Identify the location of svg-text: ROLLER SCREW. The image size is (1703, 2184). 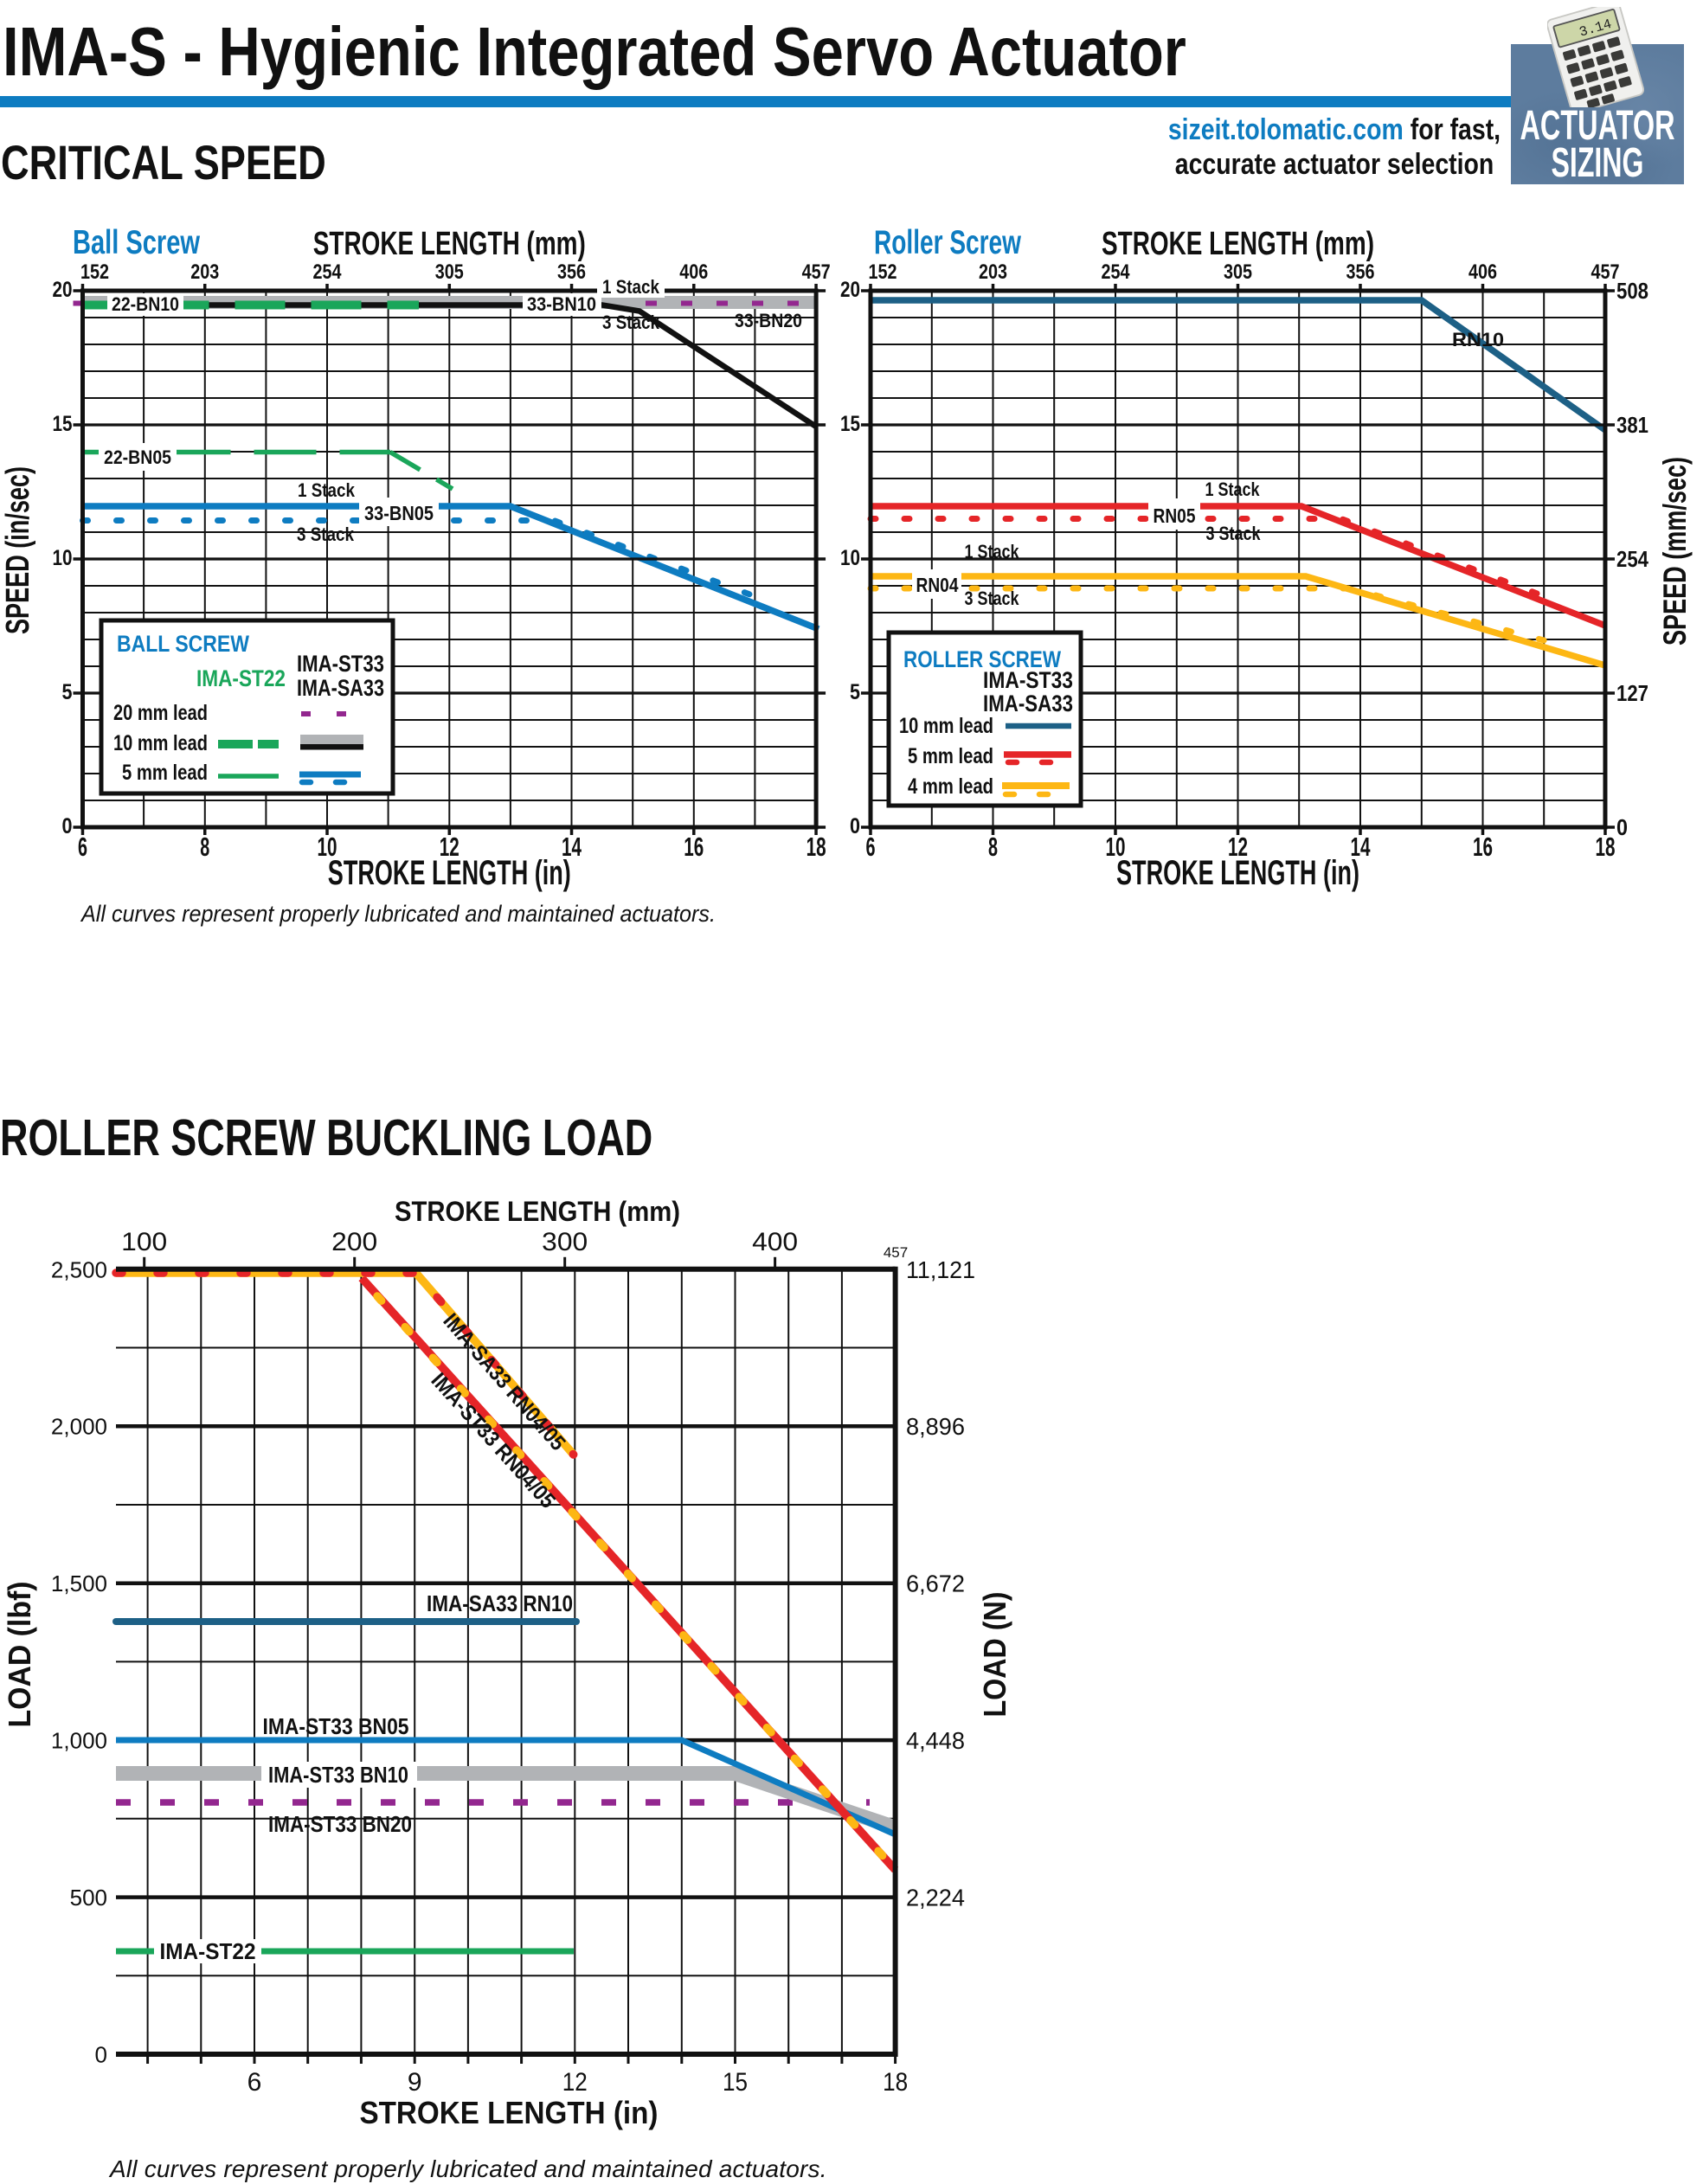
(982, 659).